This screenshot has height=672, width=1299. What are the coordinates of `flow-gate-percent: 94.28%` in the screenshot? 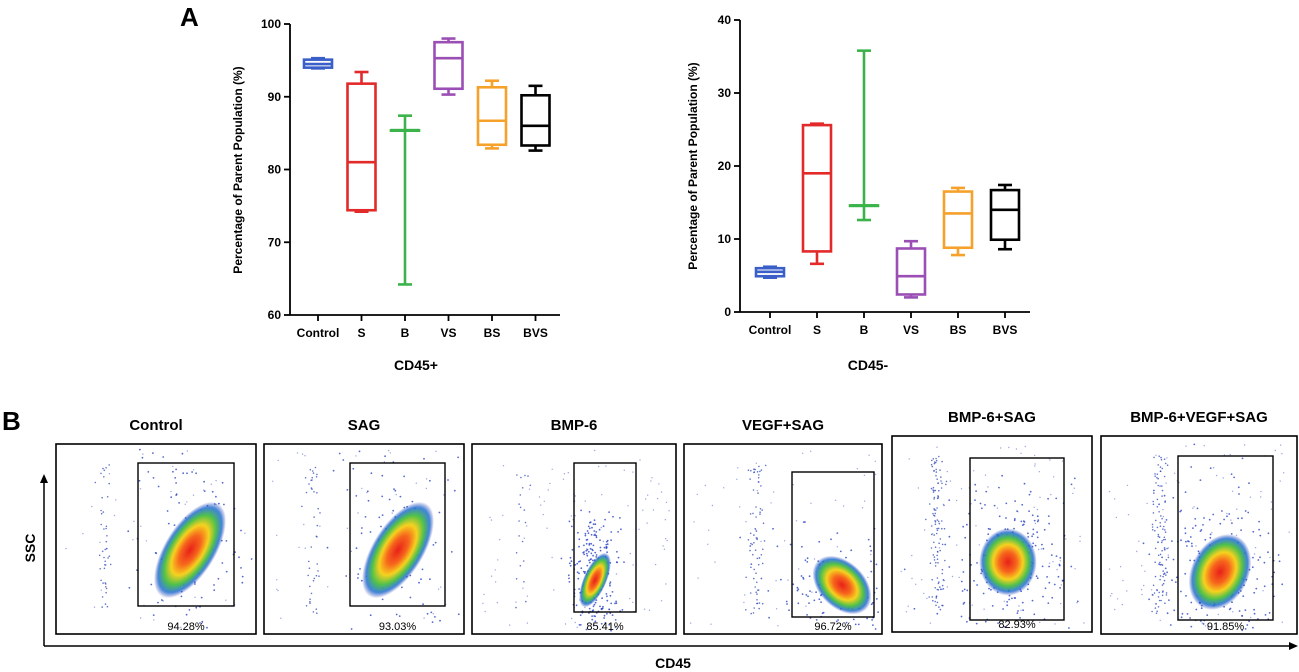 It's located at (186, 627).